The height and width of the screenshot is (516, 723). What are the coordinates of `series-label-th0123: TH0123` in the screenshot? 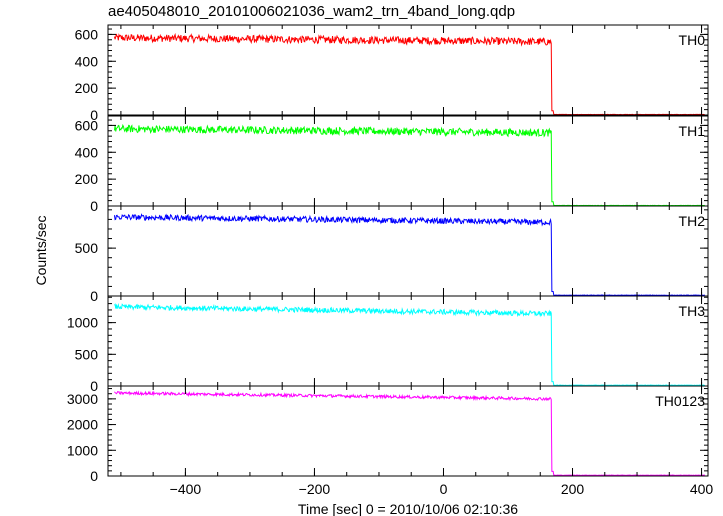 It's located at (680, 401).